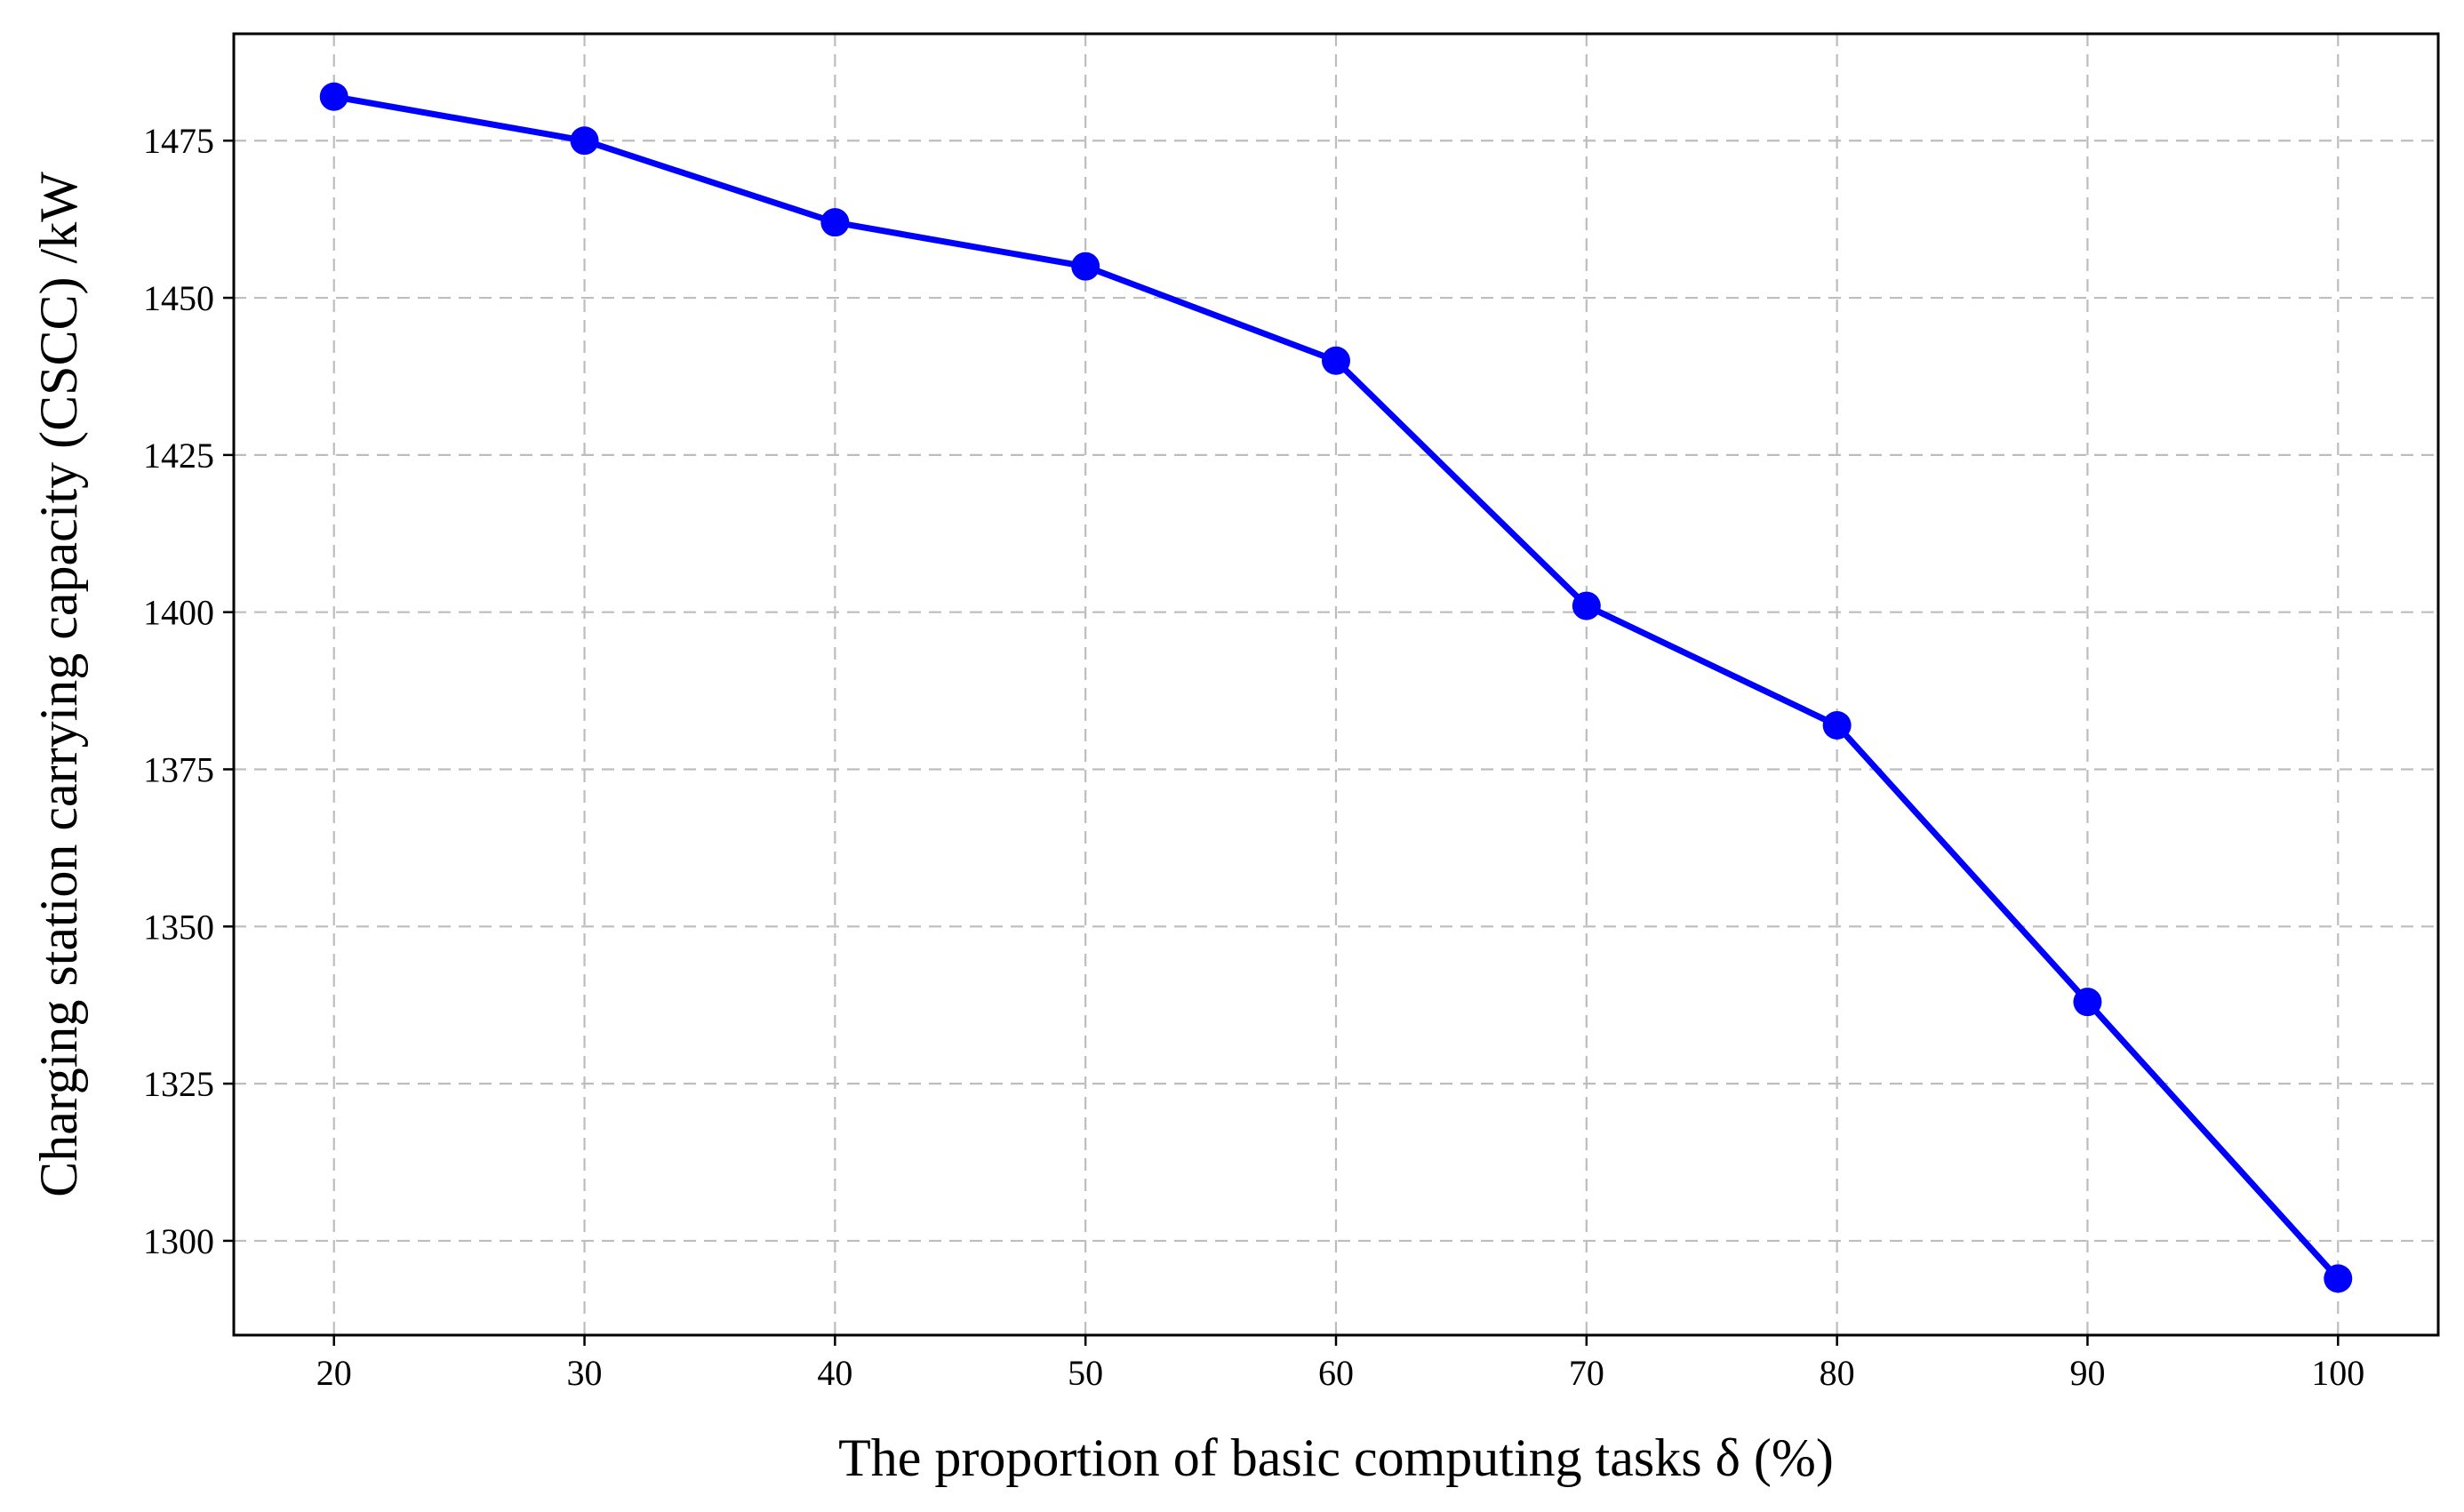  I want to click on x-tick-label: 30, so click(585, 1373).